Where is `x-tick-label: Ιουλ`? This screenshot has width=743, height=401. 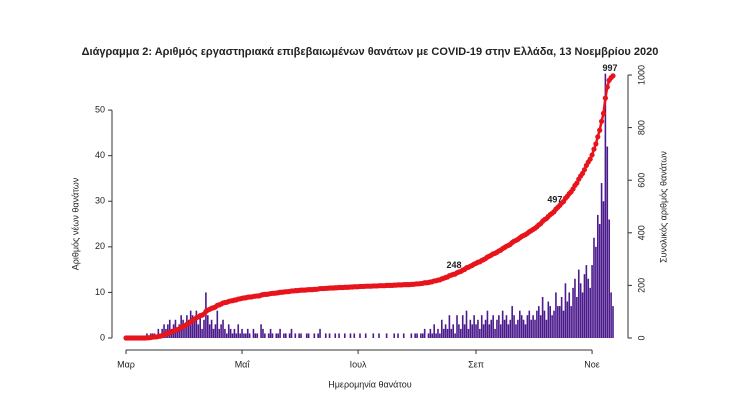 x-tick-label: Ιουλ is located at coordinates (358, 364).